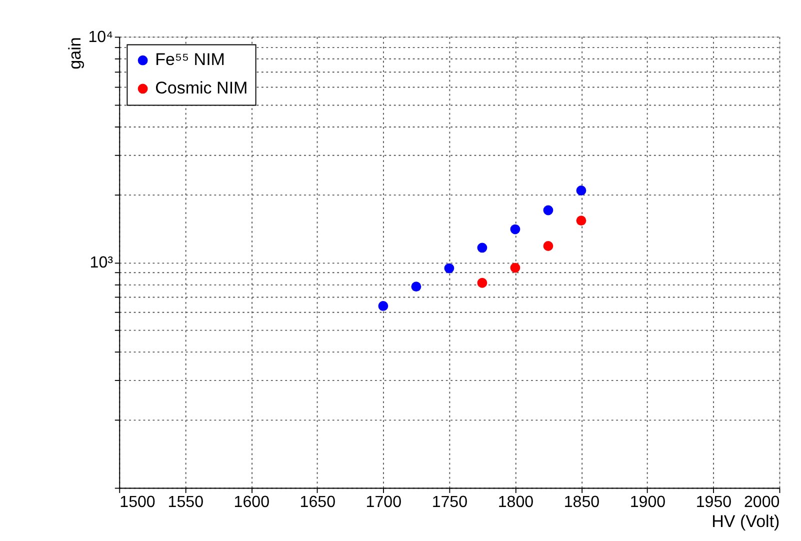 Image resolution: width=801 pixels, height=541 pixels. Describe the element at coordinates (102, 262) in the screenshot. I see `y-tick-label: 10³` at that location.